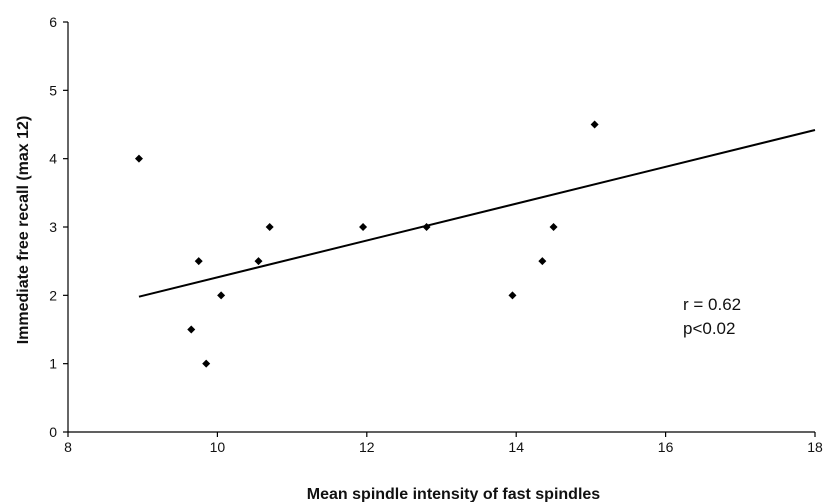 The image size is (825, 502). I want to click on p-value-annotation: p<0.02, so click(709, 328).